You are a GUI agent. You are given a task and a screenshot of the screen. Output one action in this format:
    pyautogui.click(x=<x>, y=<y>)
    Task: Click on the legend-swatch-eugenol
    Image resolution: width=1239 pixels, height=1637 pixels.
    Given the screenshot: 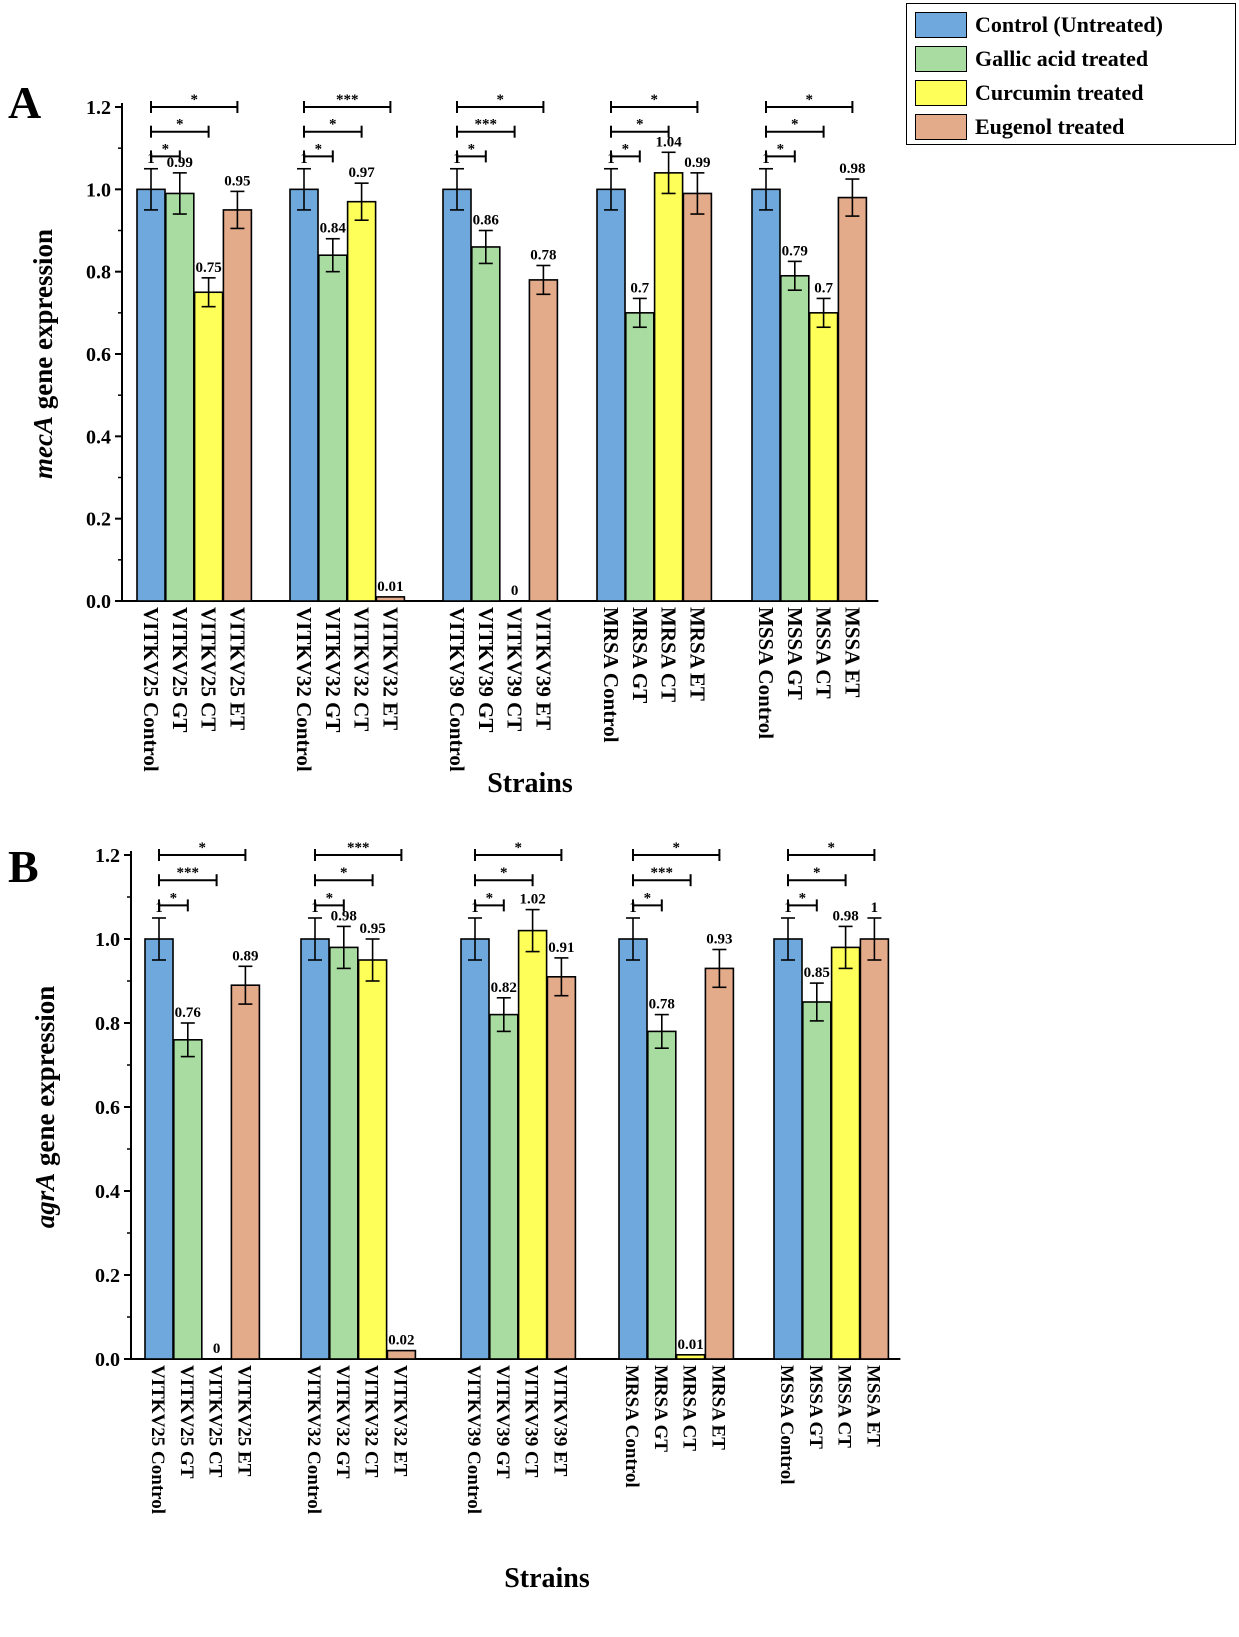 What is the action you would take?
    pyautogui.click(x=941, y=127)
    